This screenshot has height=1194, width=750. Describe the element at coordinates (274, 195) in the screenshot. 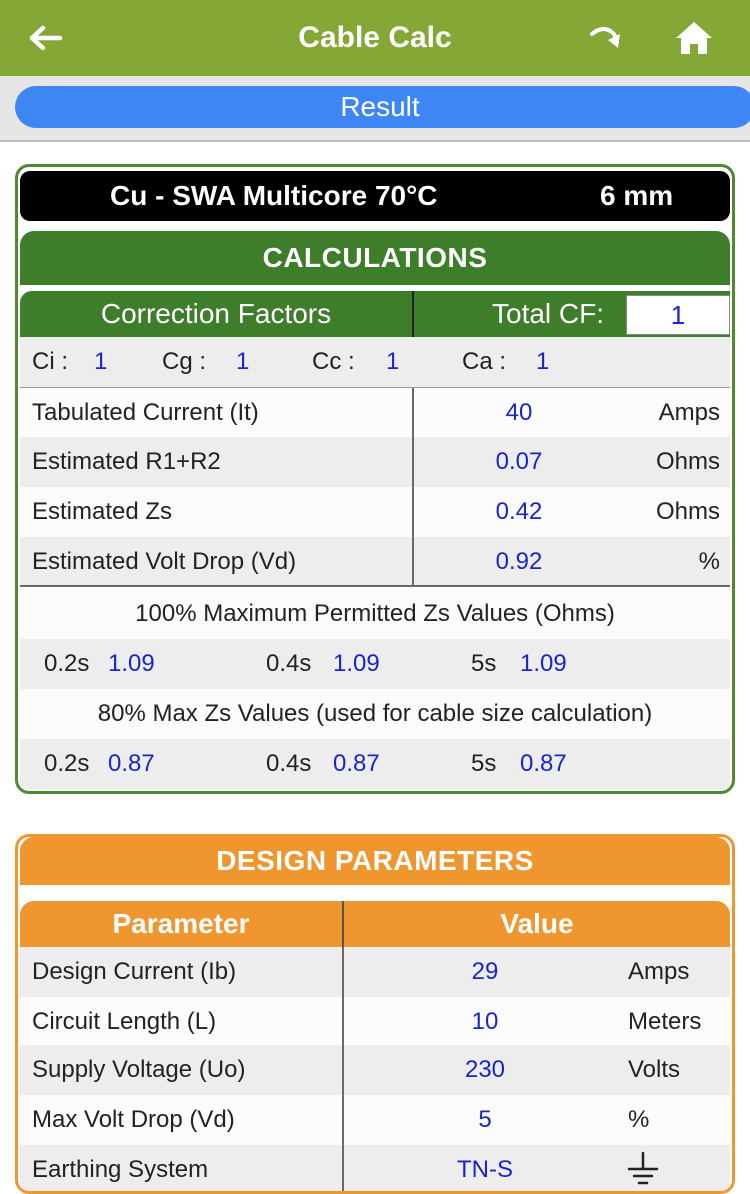

I see `cable-name: Cu - SWA Multicore 70°C` at that location.